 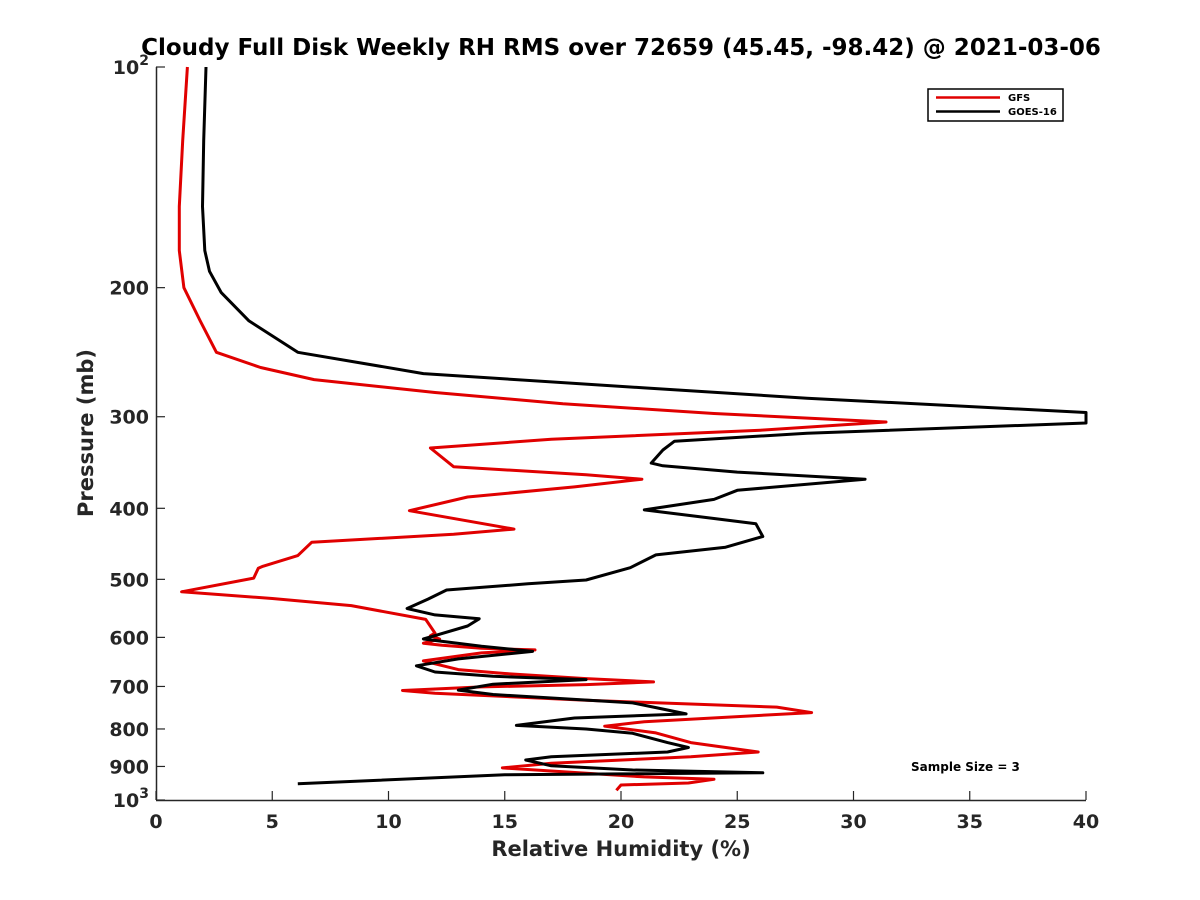 What do you see at coordinates (621, 822) in the screenshot?
I see `x-tick-label: 20` at bounding box center [621, 822].